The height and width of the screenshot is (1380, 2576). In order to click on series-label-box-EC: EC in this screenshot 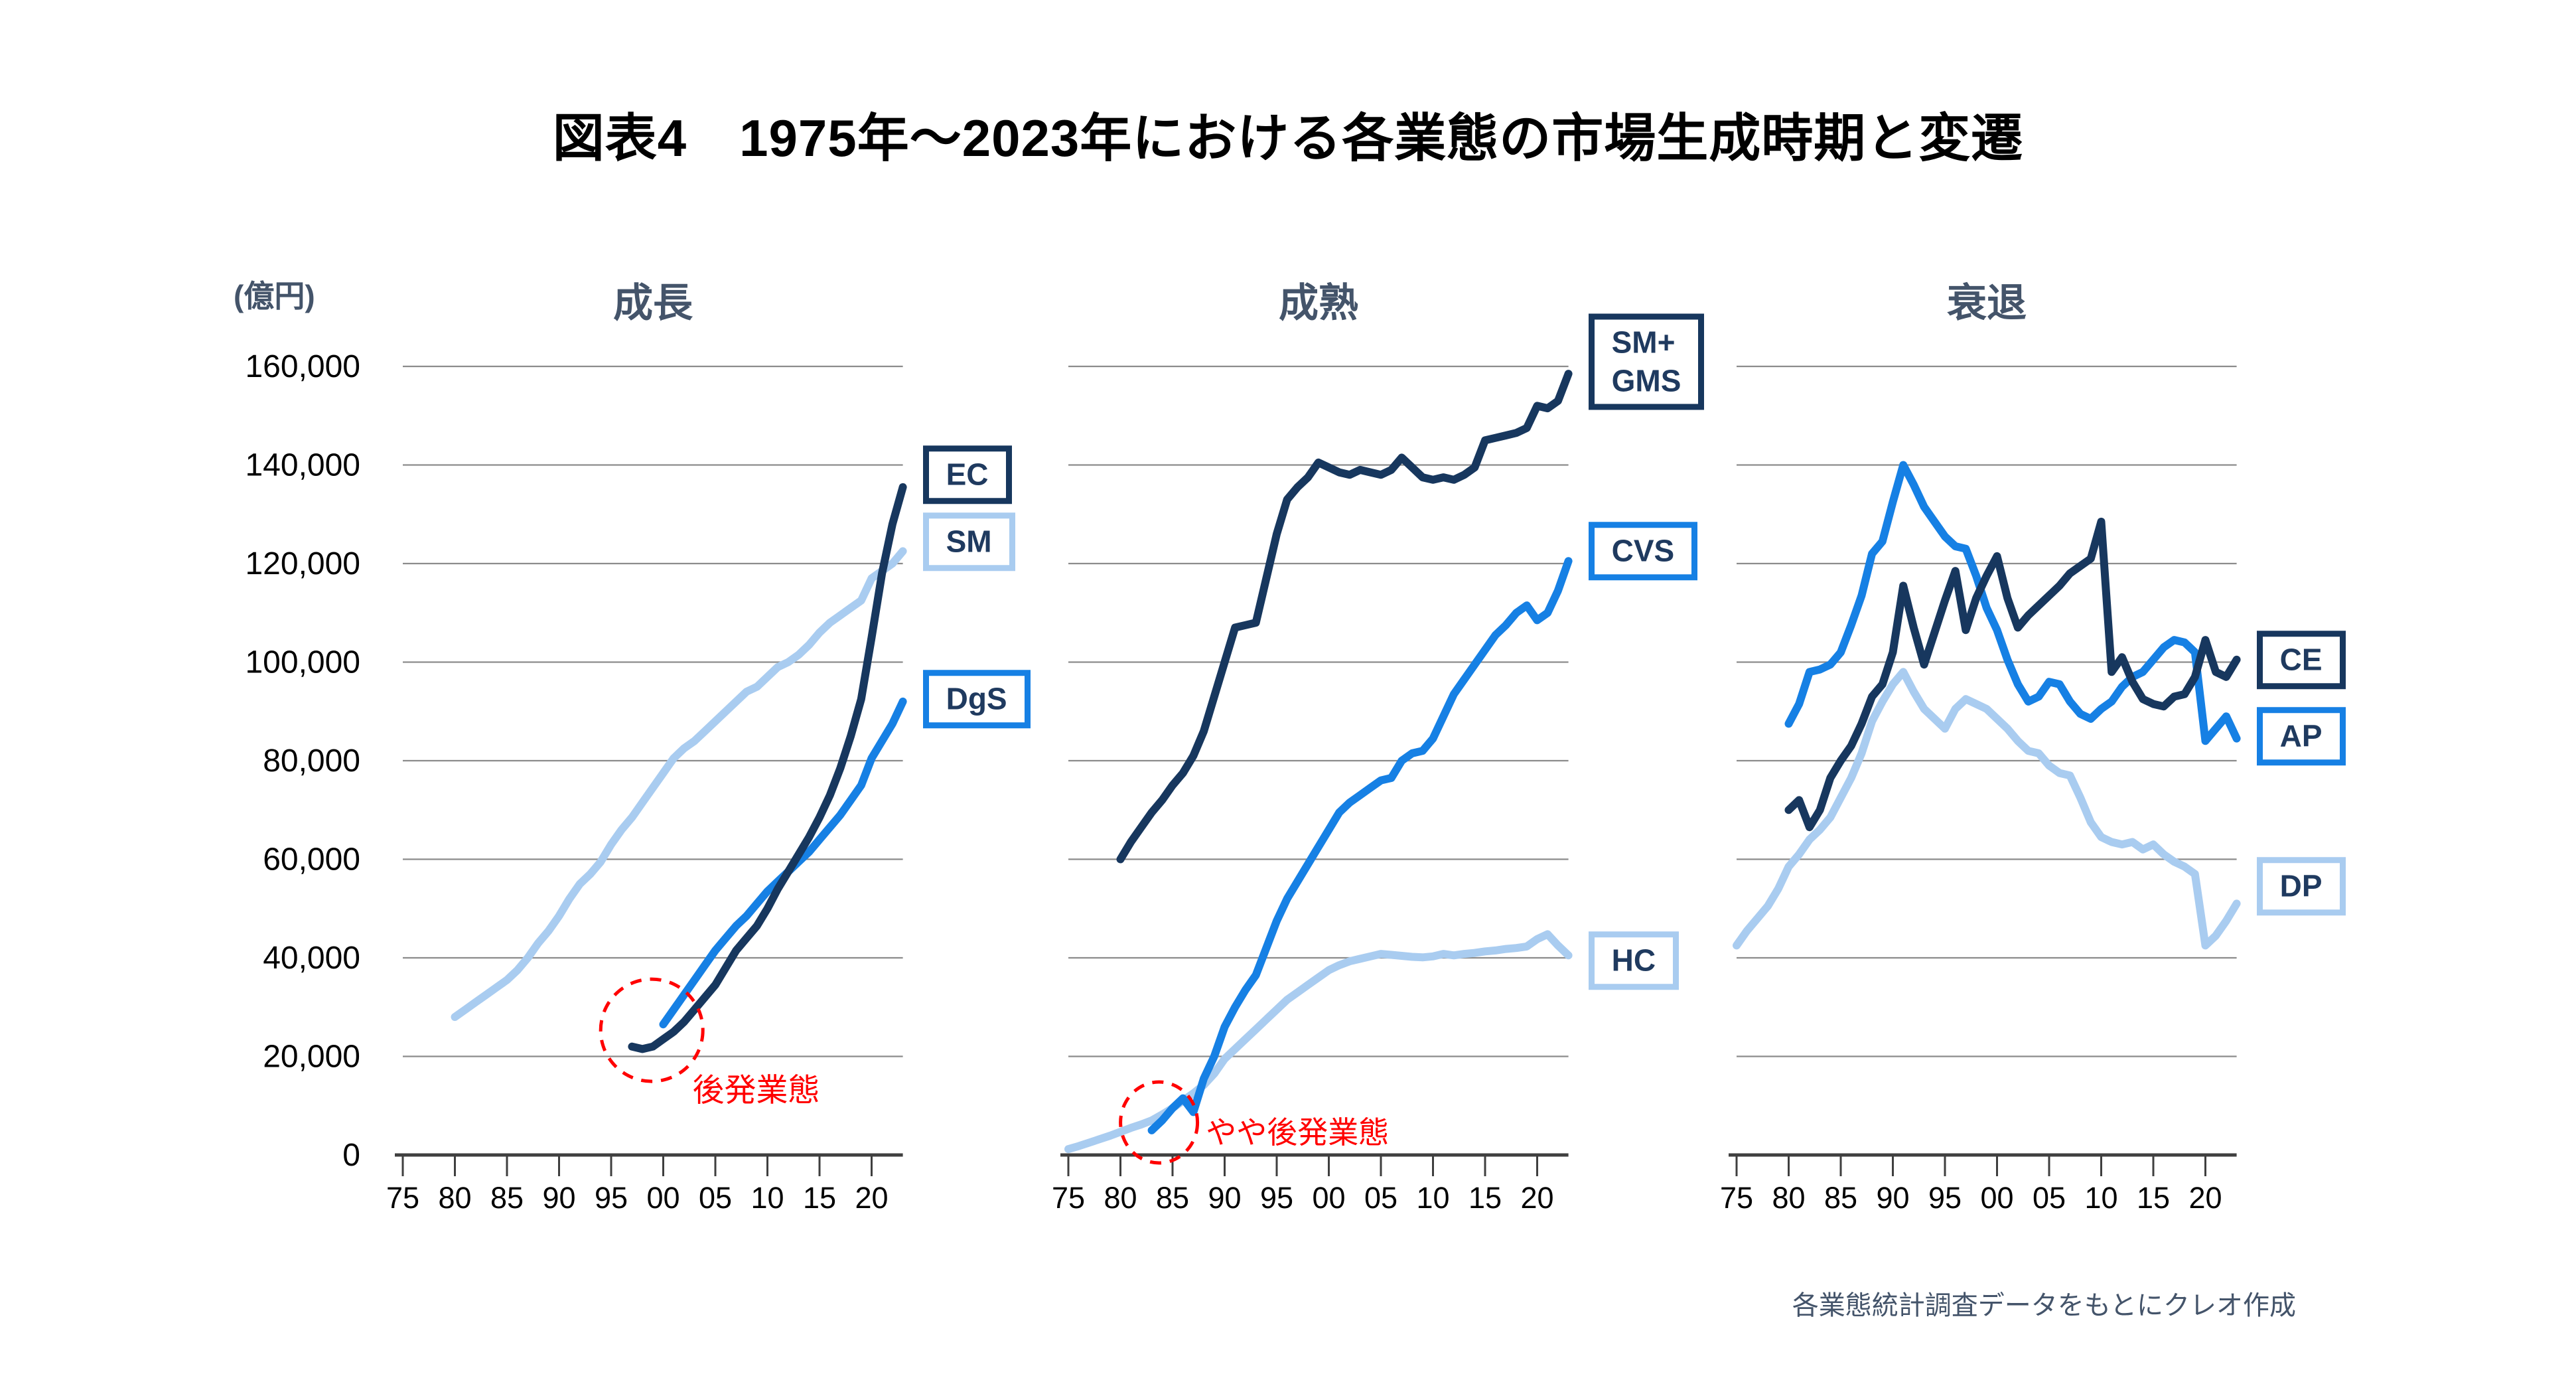, I will do `click(967, 475)`.